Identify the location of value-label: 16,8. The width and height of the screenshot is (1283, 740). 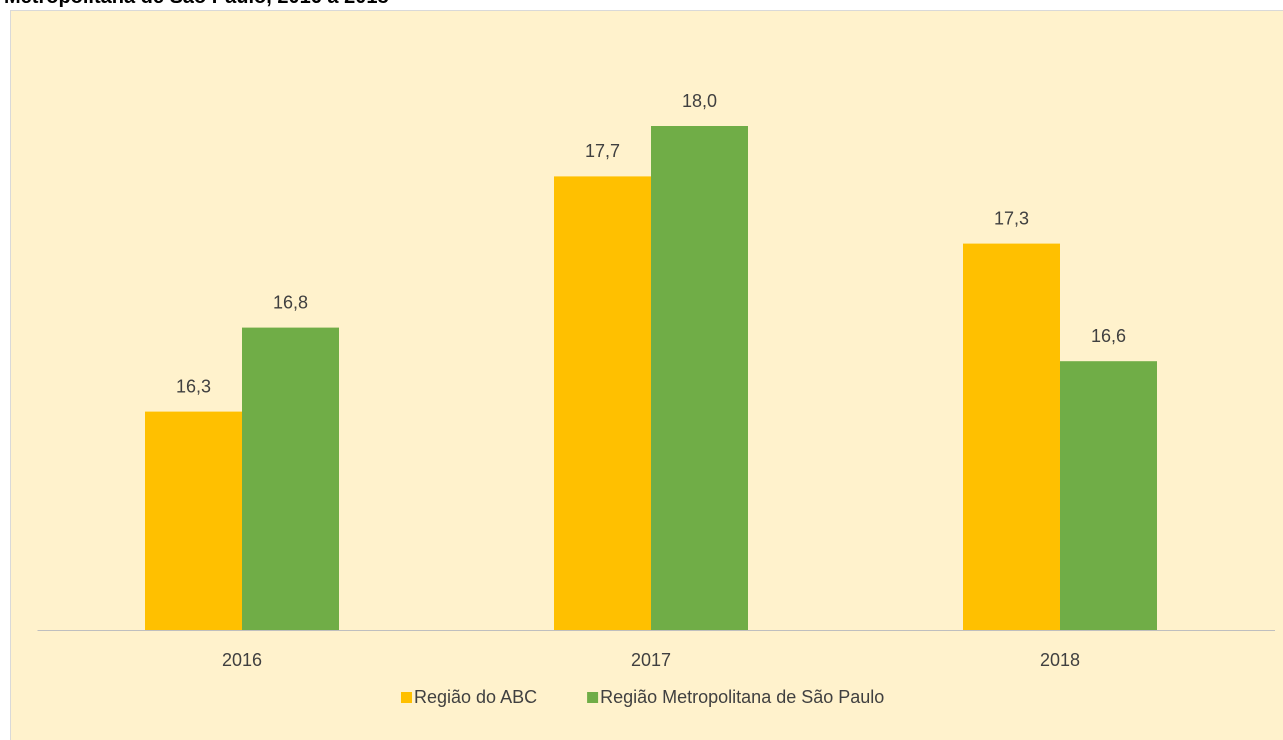
(290, 302).